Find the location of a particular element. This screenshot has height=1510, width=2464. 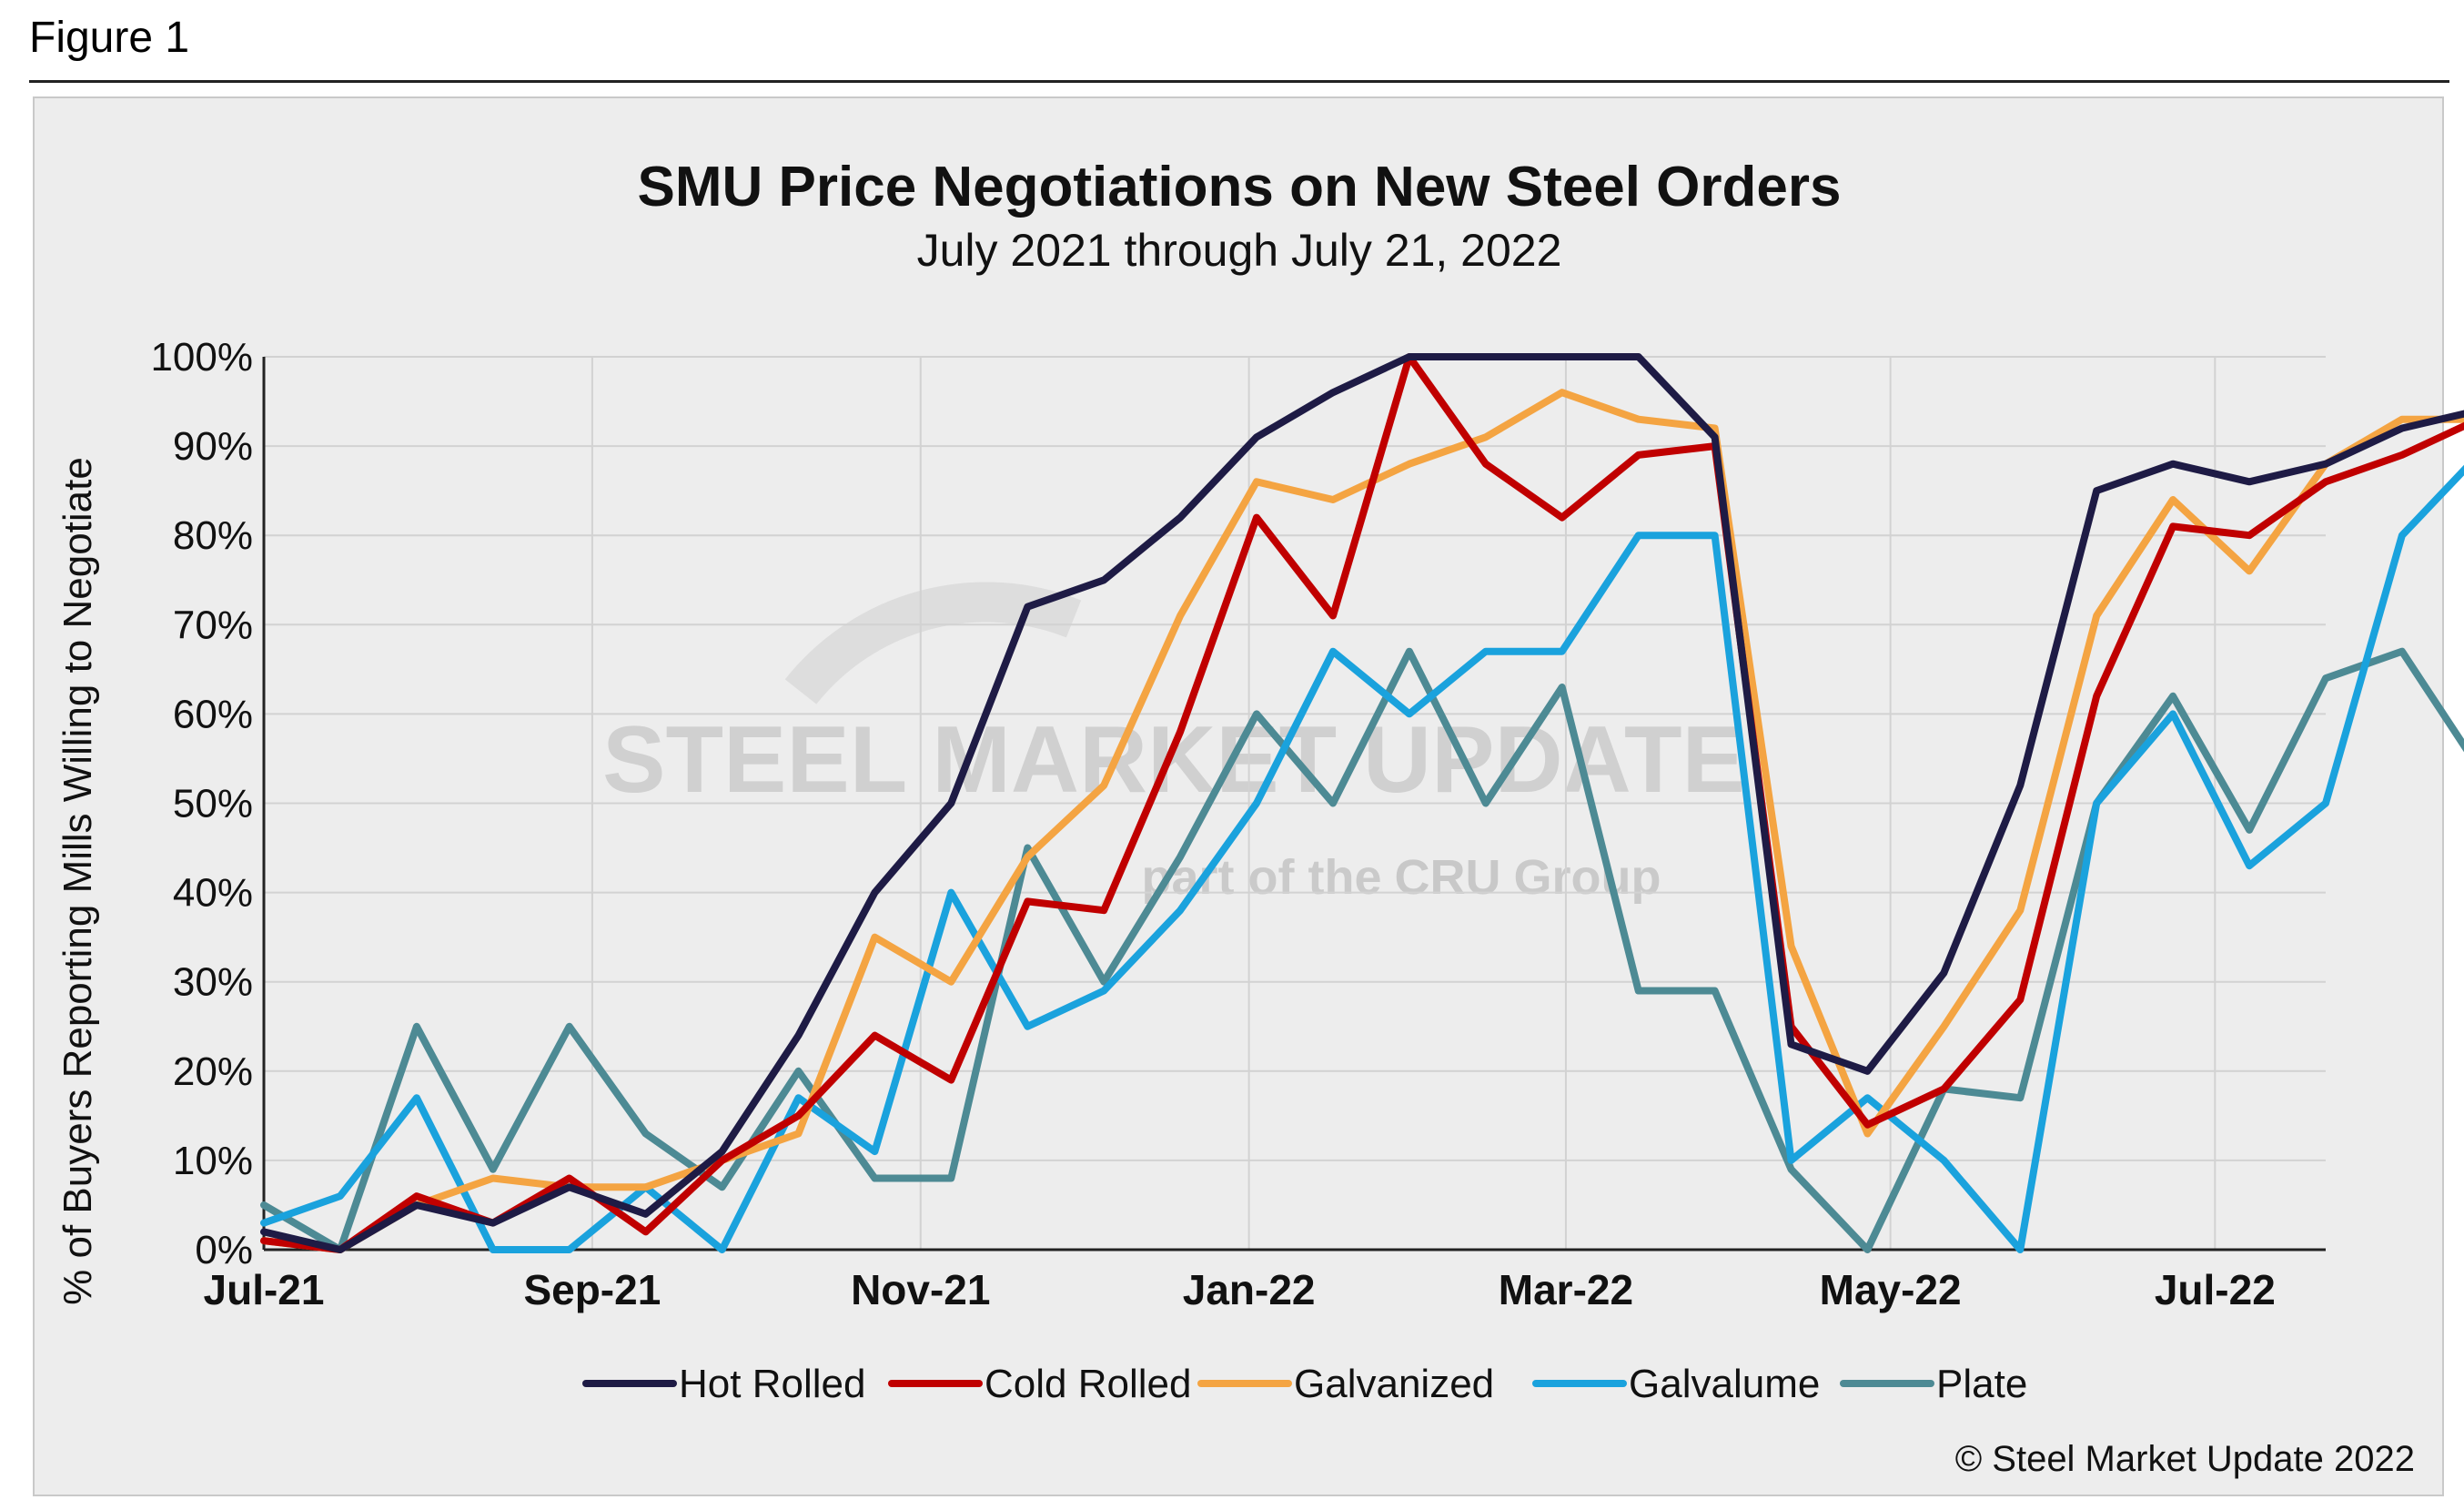

y-tick-label: 40% is located at coordinates (213, 893).